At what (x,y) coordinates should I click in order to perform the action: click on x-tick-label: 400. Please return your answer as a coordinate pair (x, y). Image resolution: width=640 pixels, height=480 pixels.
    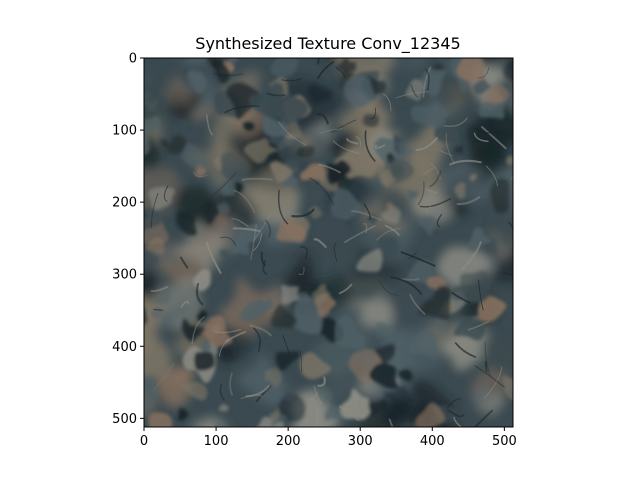
    Looking at the image, I should click on (432, 441).